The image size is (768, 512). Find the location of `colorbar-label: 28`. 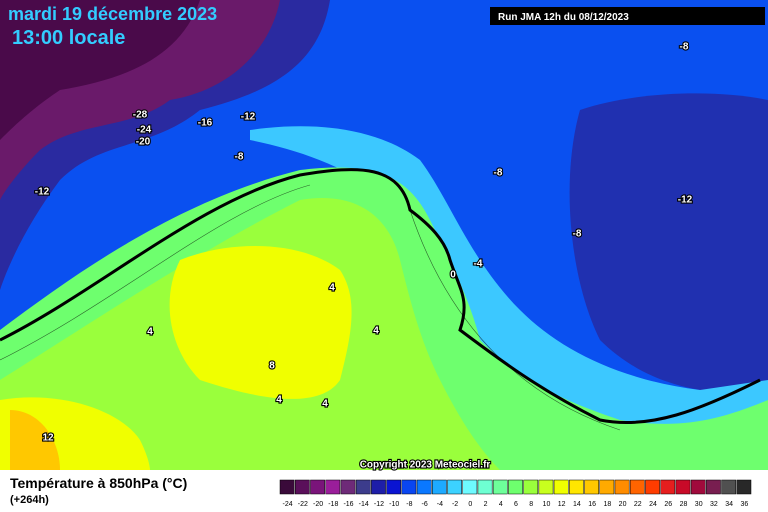

colorbar-label: 28 is located at coordinates (684, 504).